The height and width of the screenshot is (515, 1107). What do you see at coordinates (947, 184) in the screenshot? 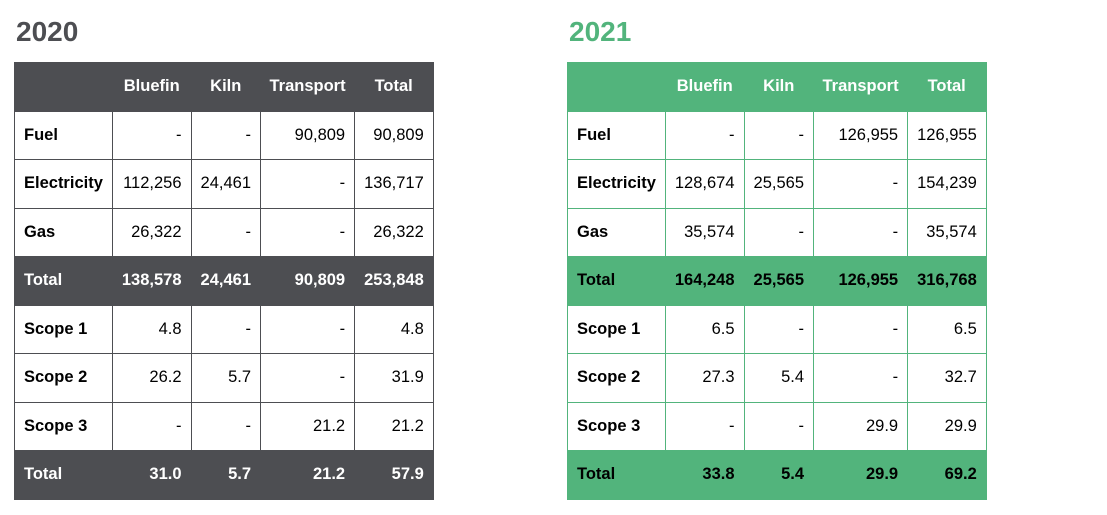
I see `table-cell: 154,239` at bounding box center [947, 184].